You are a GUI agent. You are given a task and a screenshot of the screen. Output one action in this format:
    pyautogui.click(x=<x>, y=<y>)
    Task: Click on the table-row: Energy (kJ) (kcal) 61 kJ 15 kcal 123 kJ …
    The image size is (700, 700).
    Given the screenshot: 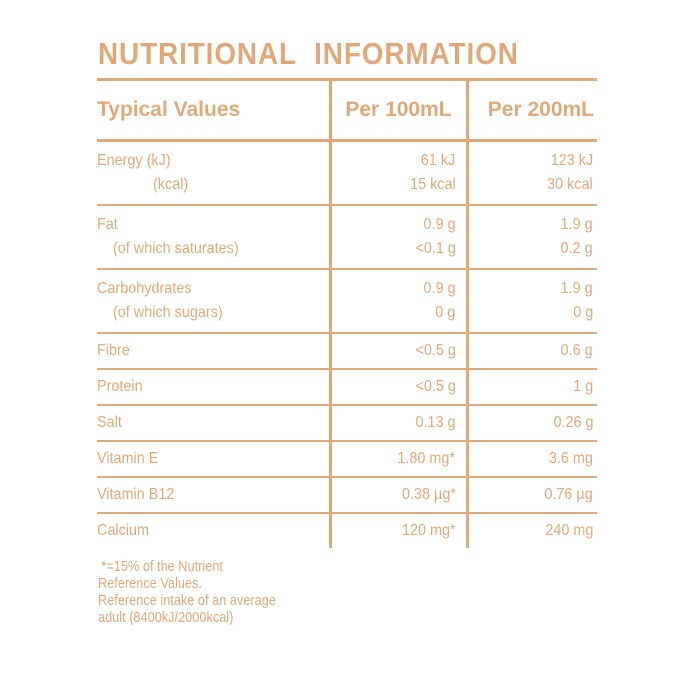 What is the action you would take?
    pyautogui.click(x=347, y=173)
    